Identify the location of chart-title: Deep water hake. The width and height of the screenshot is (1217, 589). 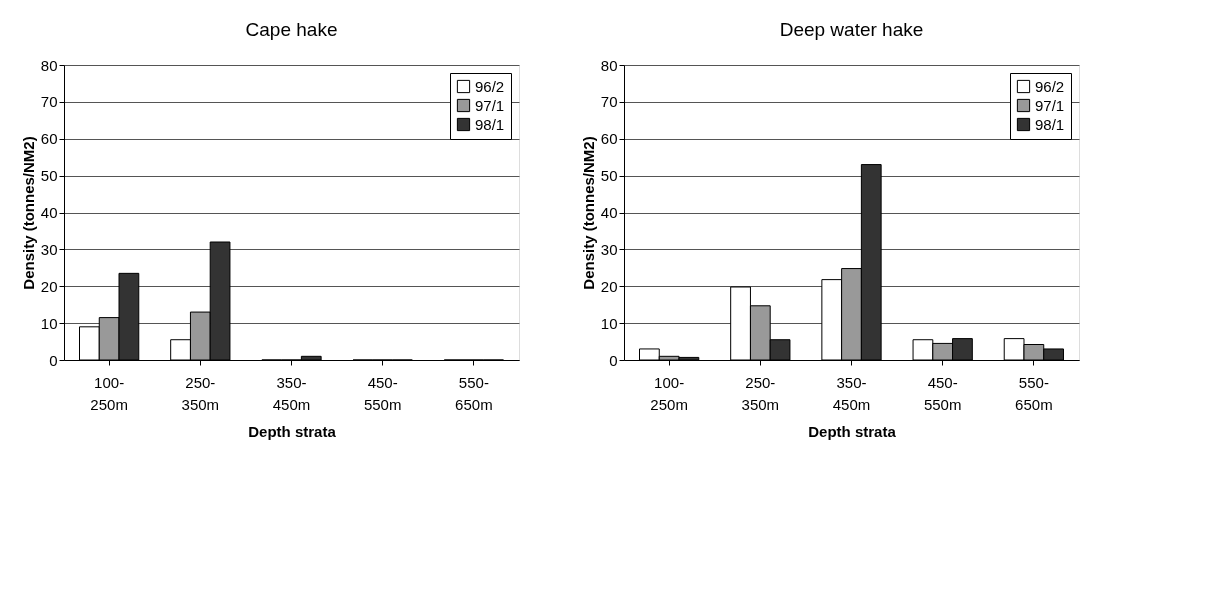
(851, 29).